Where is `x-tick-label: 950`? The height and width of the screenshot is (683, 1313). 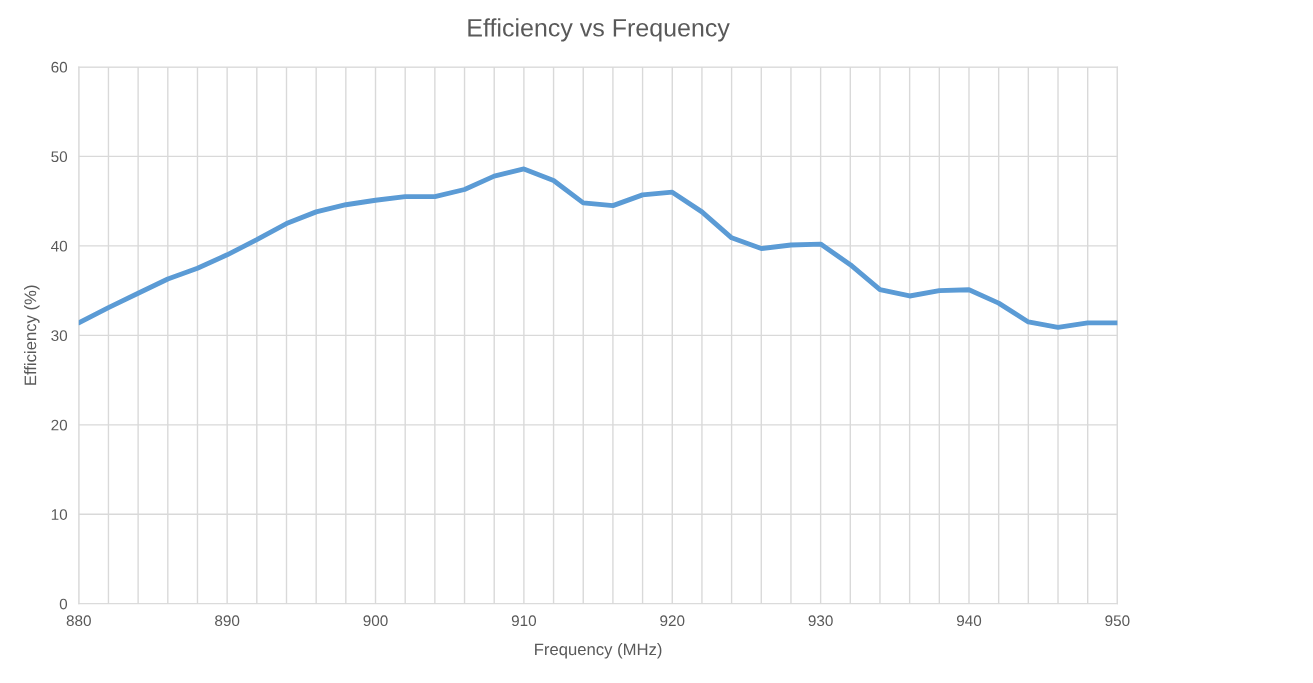
x-tick-label: 950 is located at coordinates (1117, 621).